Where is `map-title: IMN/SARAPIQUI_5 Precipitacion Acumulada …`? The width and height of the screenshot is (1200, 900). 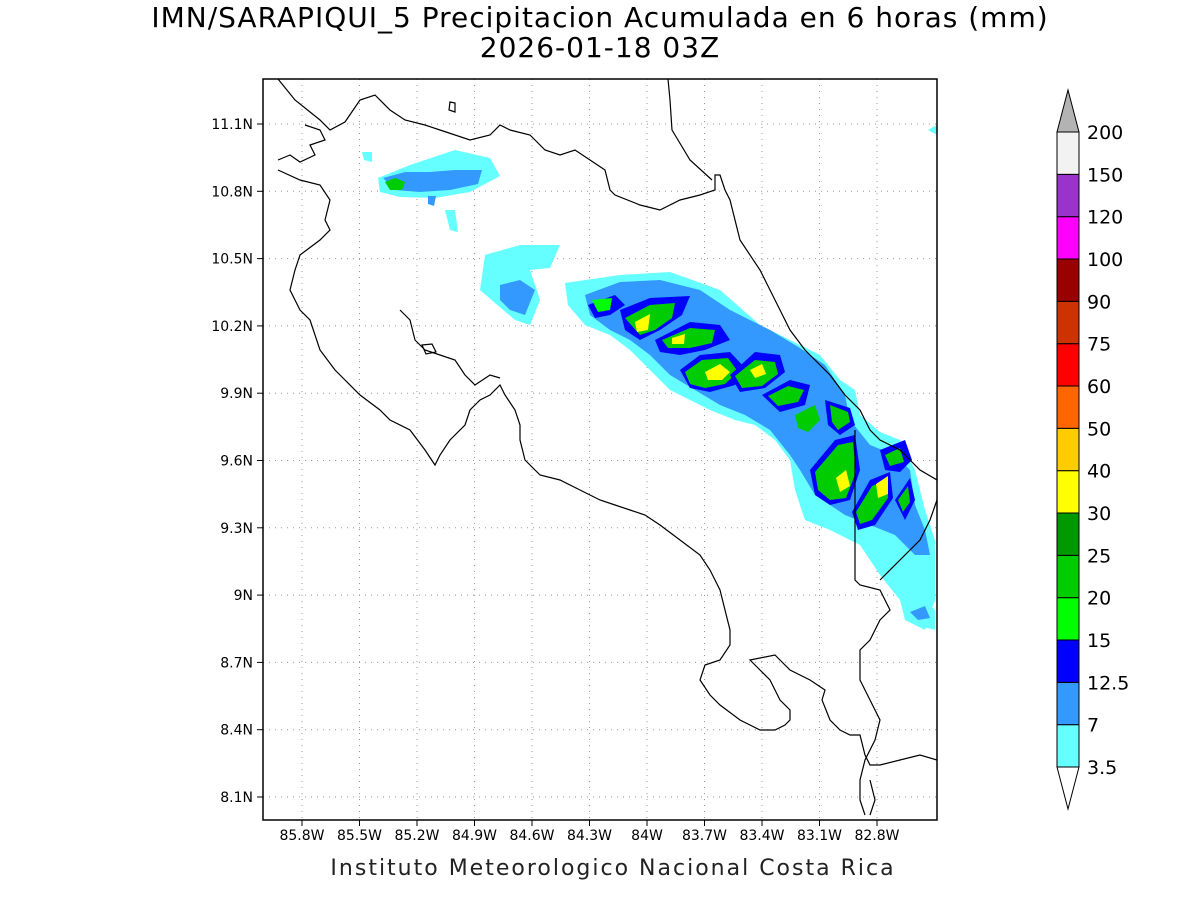 map-title: IMN/SARAPIQUI_5 Precipitacion Acumulada … is located at coordinates (600, 17).